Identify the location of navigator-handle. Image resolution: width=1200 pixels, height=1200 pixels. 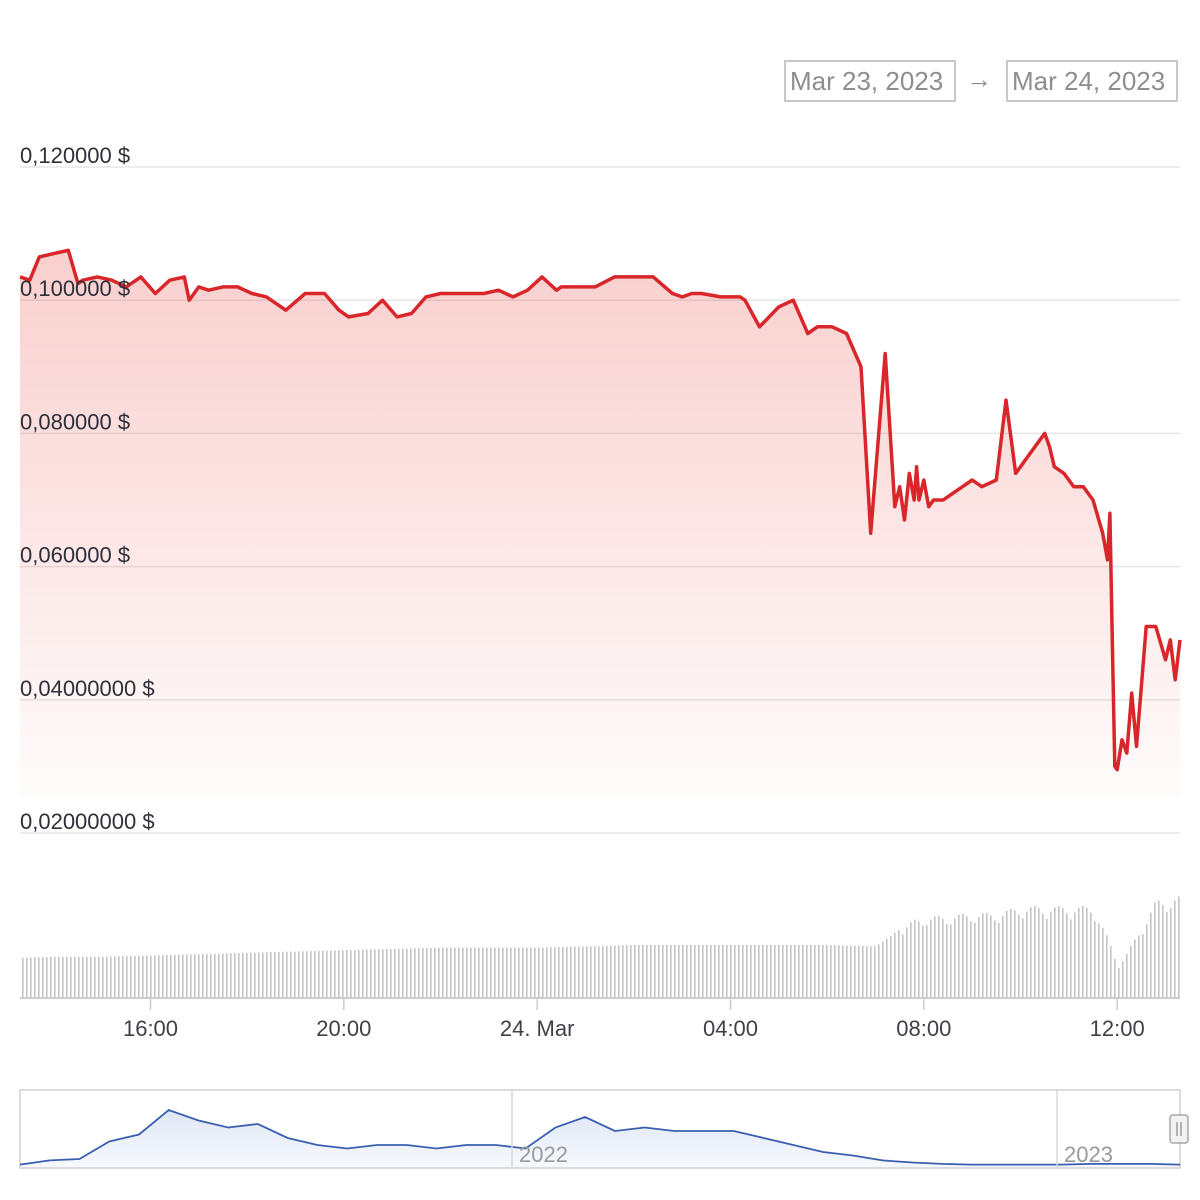
(1179, 1129).